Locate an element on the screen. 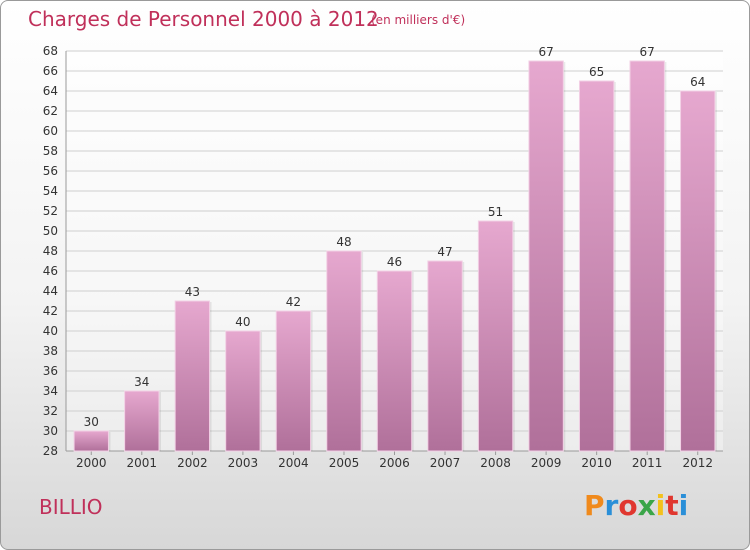 The image size is (750, 550). y-tick-label: 36 is located at coordinates (50, 371).